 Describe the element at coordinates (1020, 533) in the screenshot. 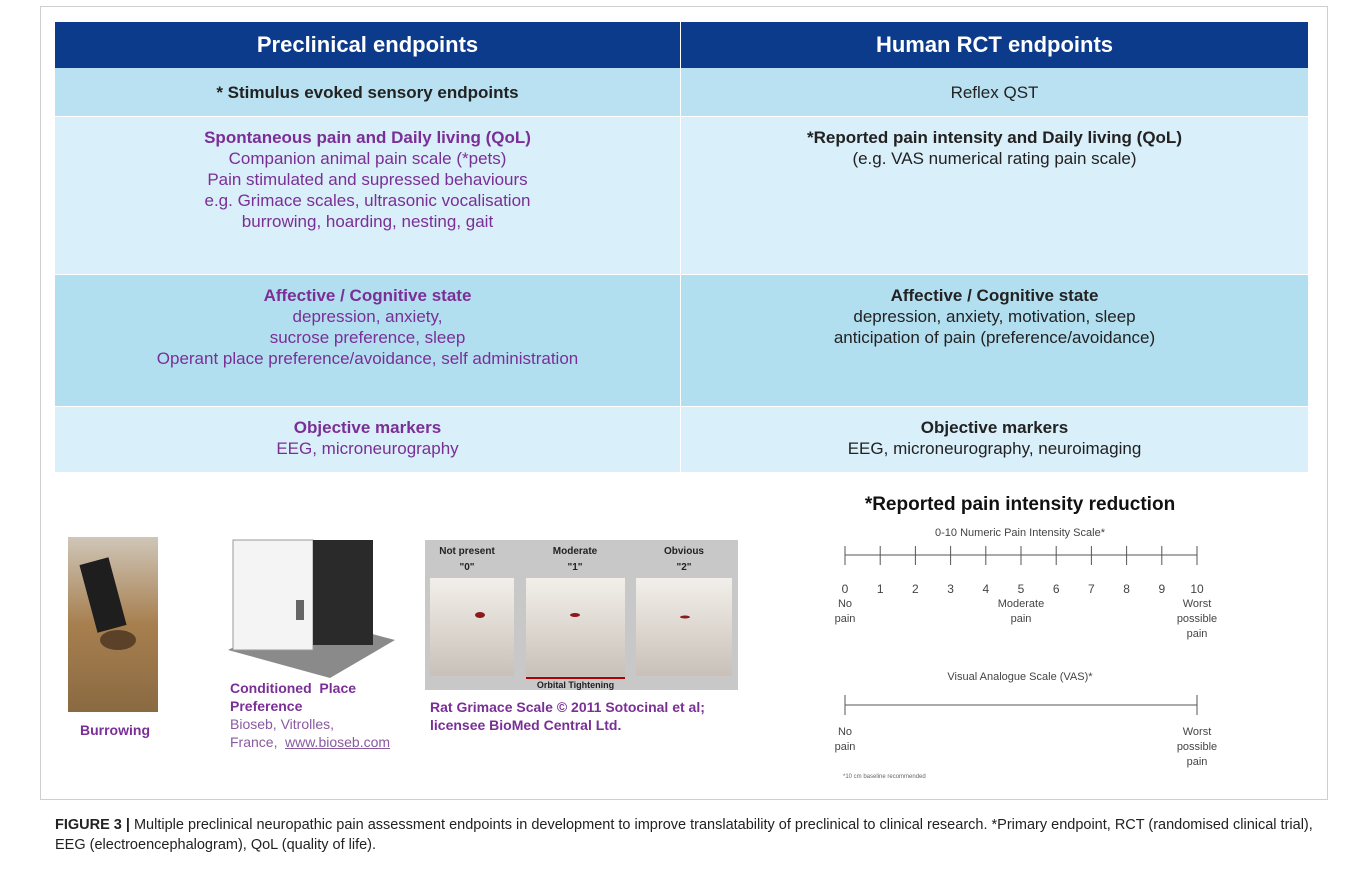

I see `numeric-title: 0-10 Numeric Pain Intensity Scale*` at that location.